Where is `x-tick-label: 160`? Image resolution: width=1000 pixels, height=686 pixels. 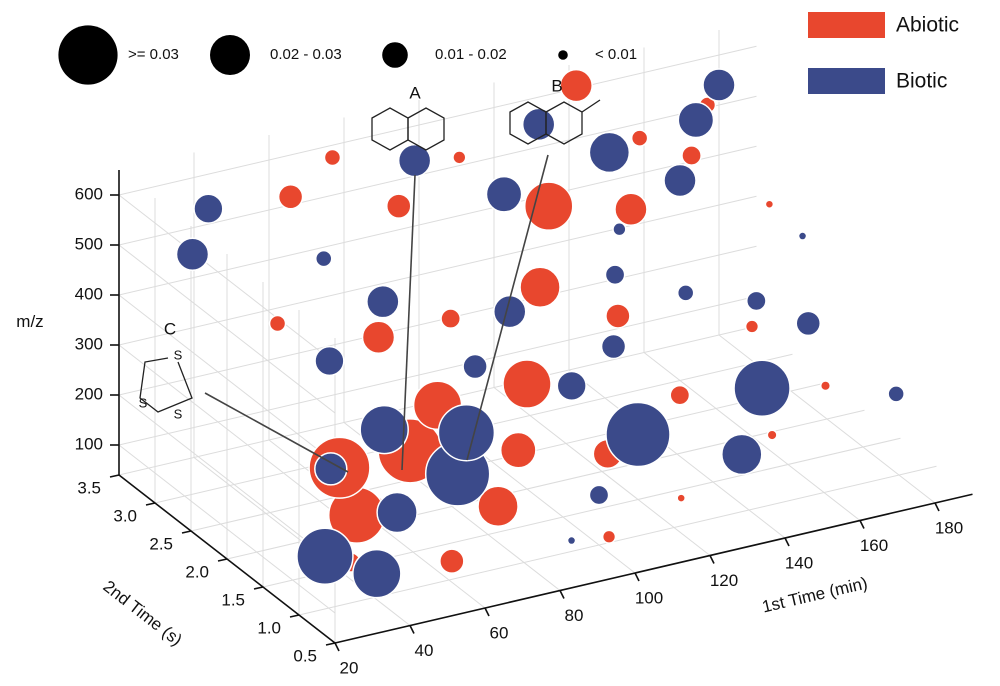 x-tick-label: 160 is located at coordinates (874, 545).